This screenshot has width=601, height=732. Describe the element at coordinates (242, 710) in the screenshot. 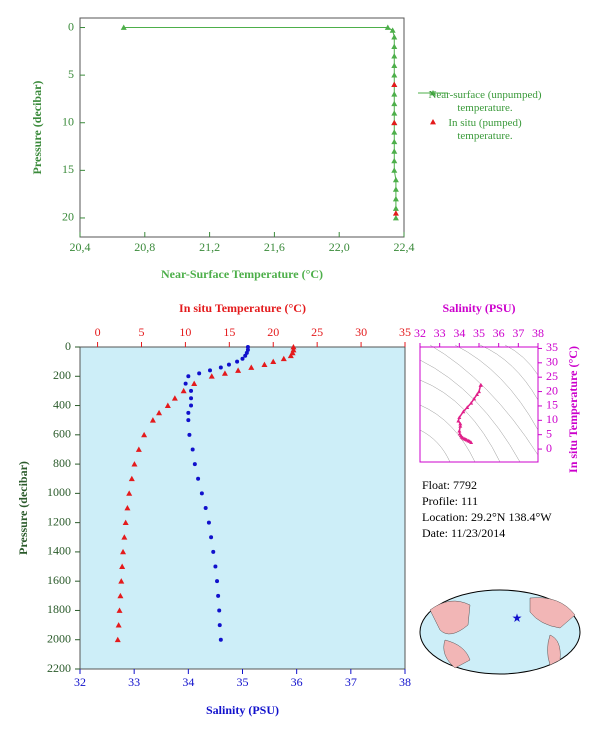

I see `x-axis-label: Salinity (PSU)` at that location.